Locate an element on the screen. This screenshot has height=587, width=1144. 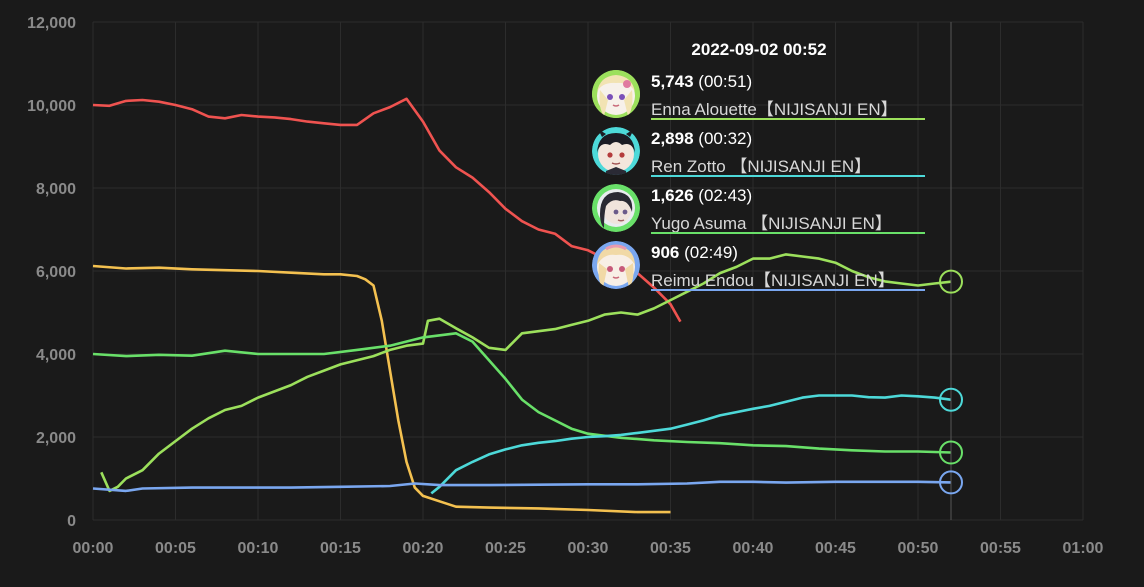
y-tick-label: 10,000 is located at coordinates (51, 106).